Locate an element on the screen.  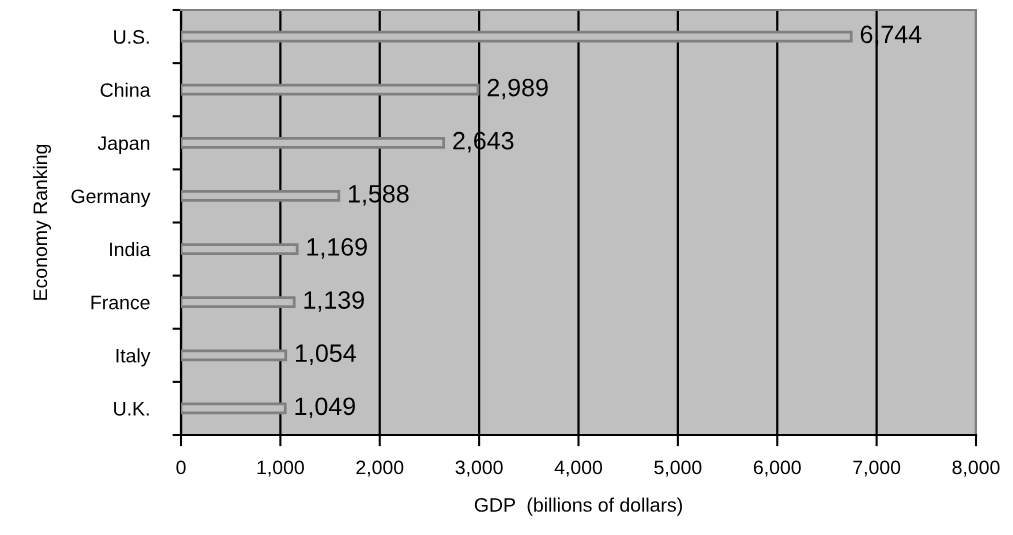
x-tick-label: 8,000 is located at coordinates (976, 468).